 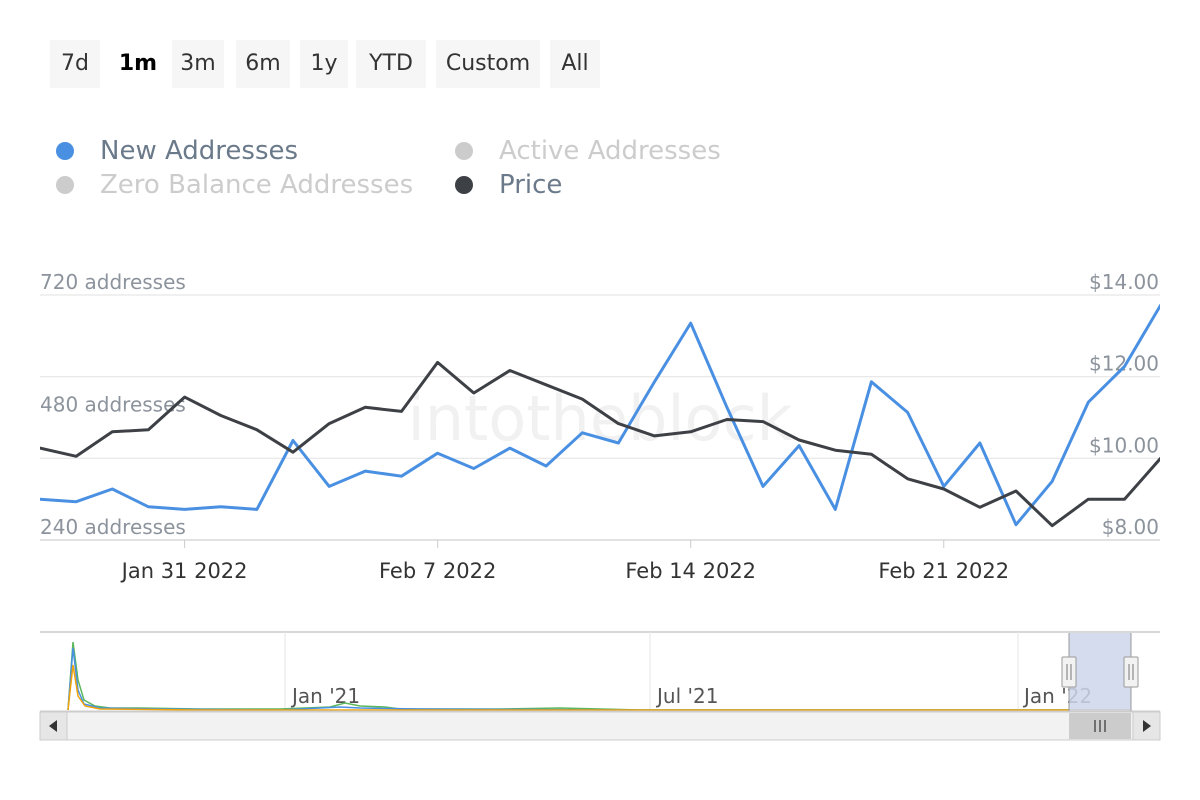 What do you see at coordinates (610, 151) in the screenshot?
I see `legend-label: Active Addresses` at bounding box center [610, 151].